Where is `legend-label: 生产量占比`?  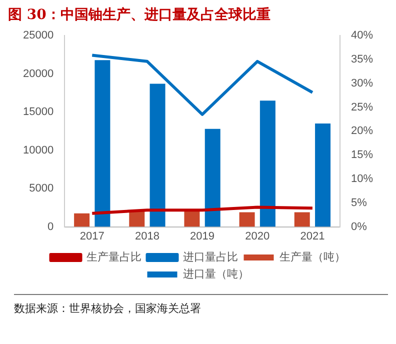 legend-label: 生产量占比 is located at coordinates (114, 257).